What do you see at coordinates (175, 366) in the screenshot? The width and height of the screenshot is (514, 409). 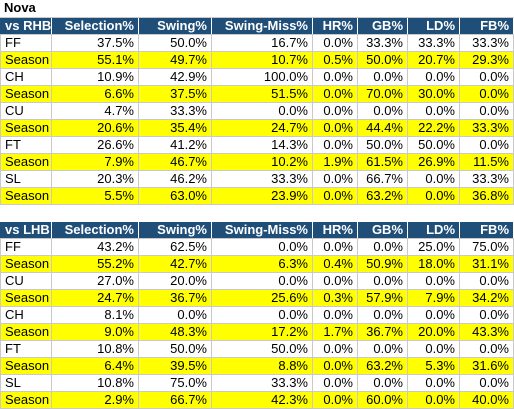 I see `stat-cell: 39.5%` at bounding box center [175, 366].